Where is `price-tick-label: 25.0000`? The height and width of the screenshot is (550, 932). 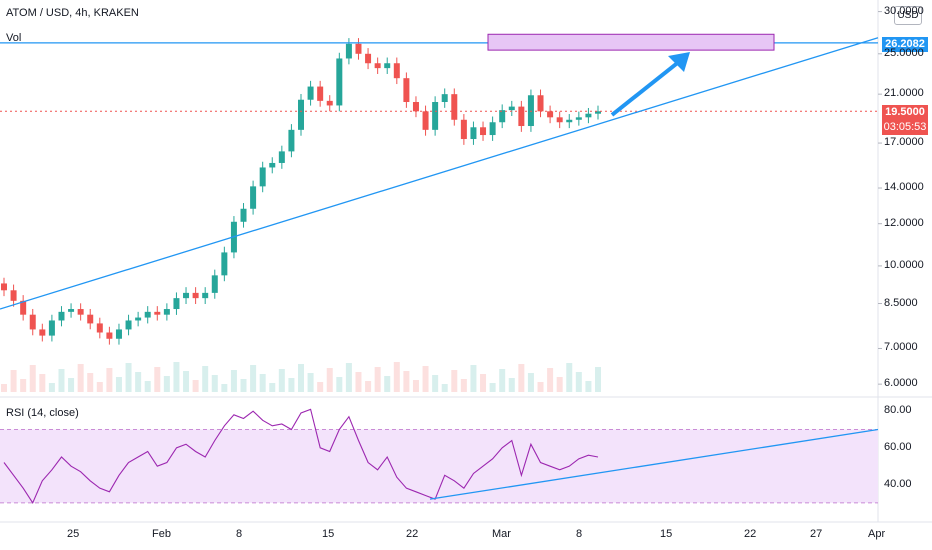 price-tick-label: 25.0000 is located at coordinates (904, 52).